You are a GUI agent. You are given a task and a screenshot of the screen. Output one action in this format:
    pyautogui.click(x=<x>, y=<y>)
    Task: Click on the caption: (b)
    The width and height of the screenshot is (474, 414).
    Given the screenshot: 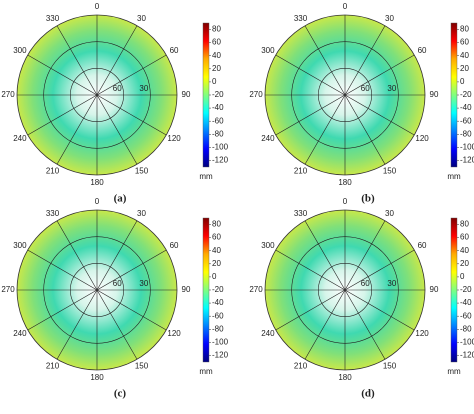 What is the action you would take?
    pyautogui.click(x=368, y=199)
    